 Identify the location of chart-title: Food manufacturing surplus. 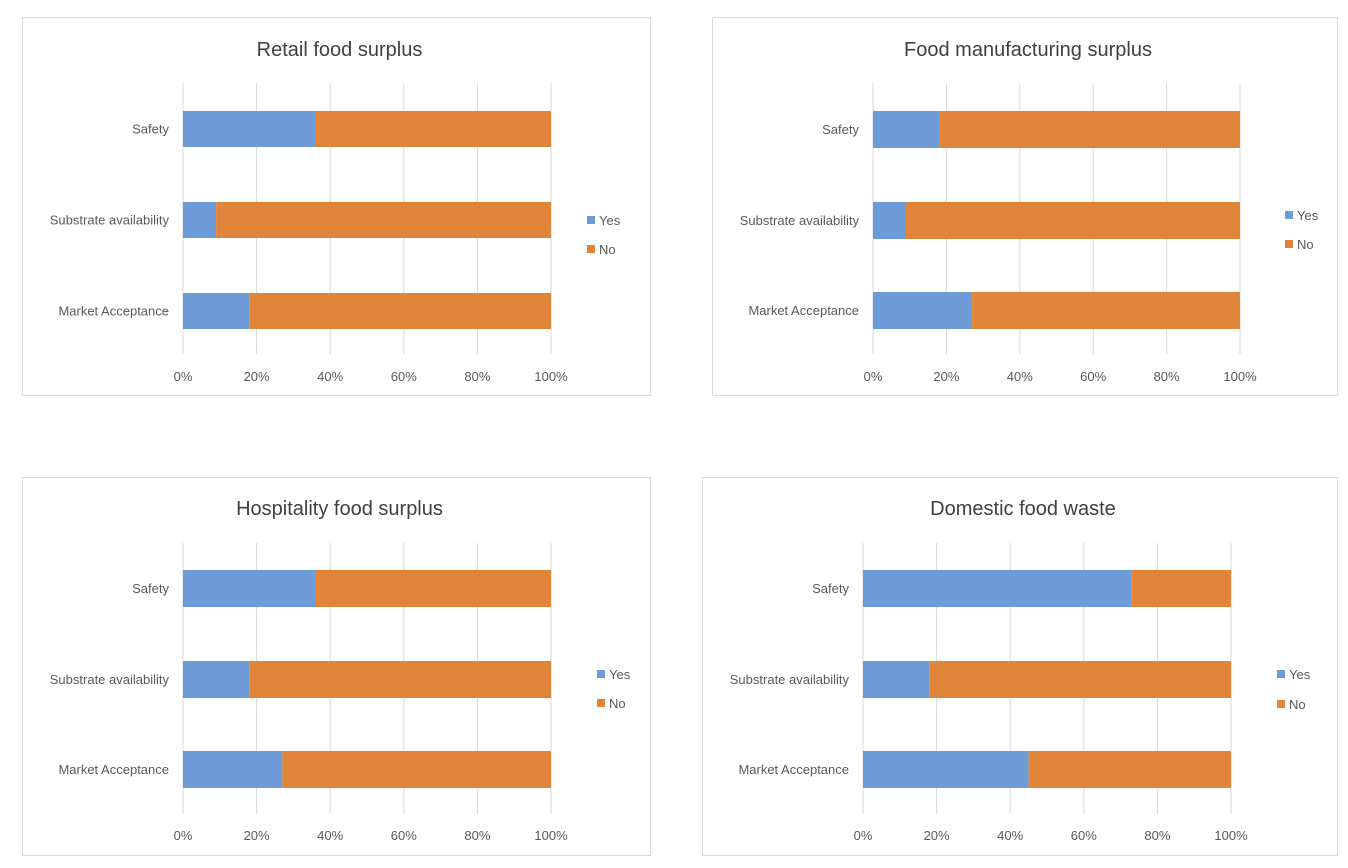
(1028, 50).